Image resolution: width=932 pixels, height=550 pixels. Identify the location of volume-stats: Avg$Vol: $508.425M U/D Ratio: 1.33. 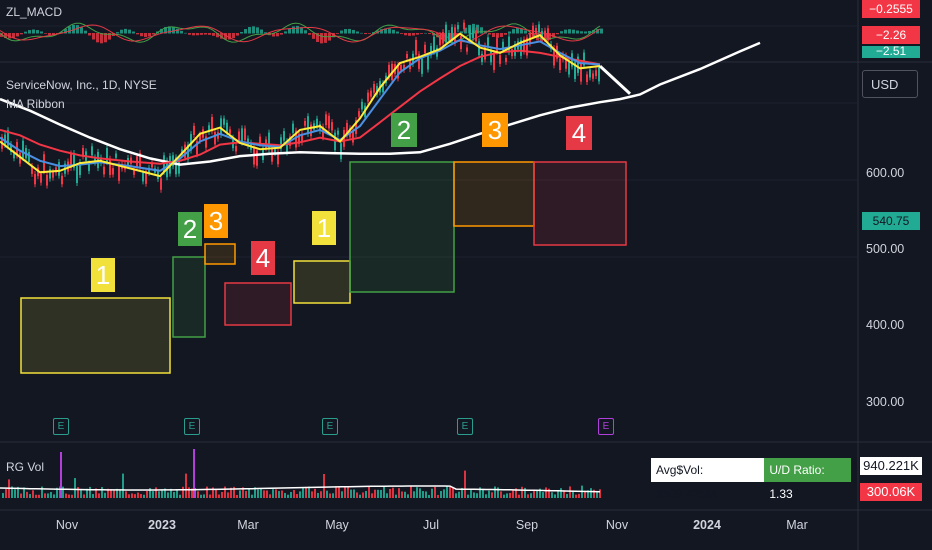
(751, 479).